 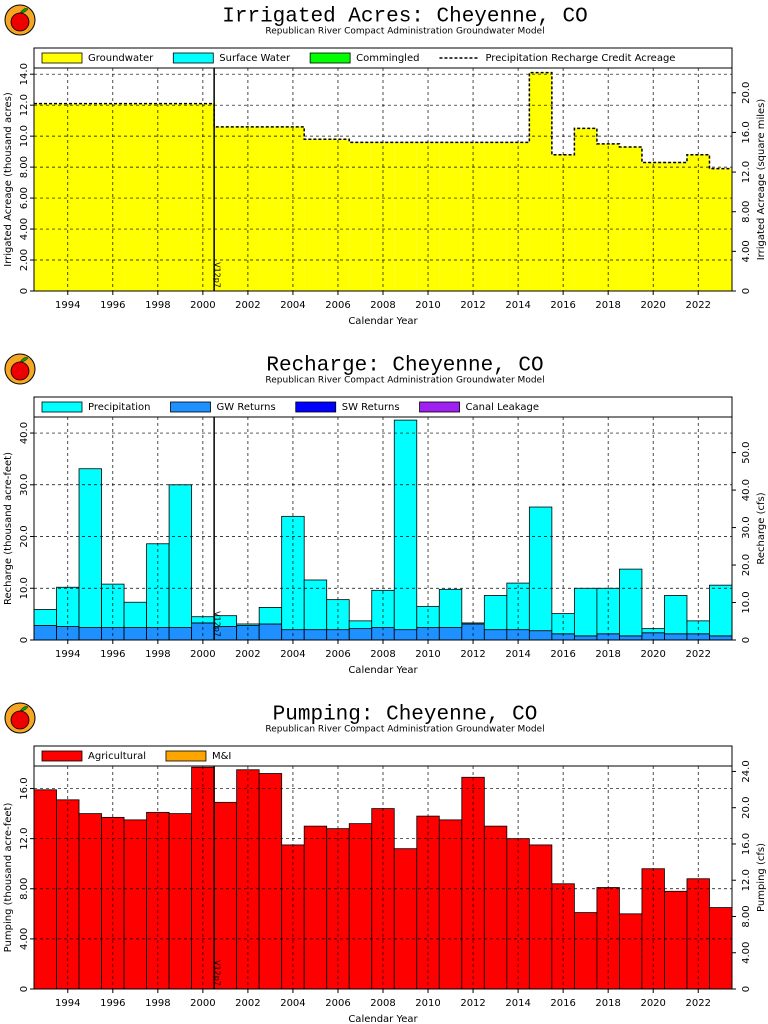 I want to click on y-tick-label: 8.00, so click(x=24, y=889).